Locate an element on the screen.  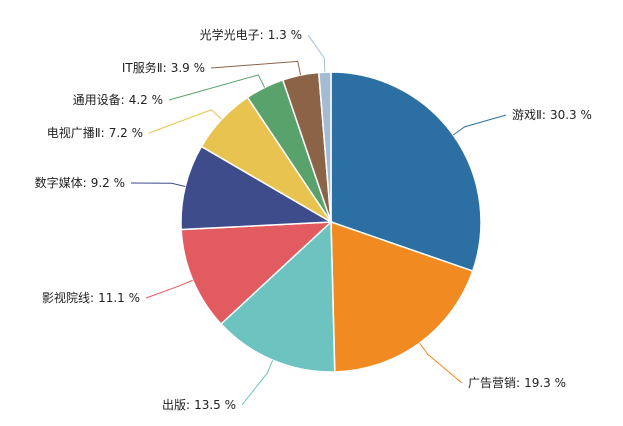
data-label: 游戏Ⅱ: 30.3 % is located at coordinates (552, 115).